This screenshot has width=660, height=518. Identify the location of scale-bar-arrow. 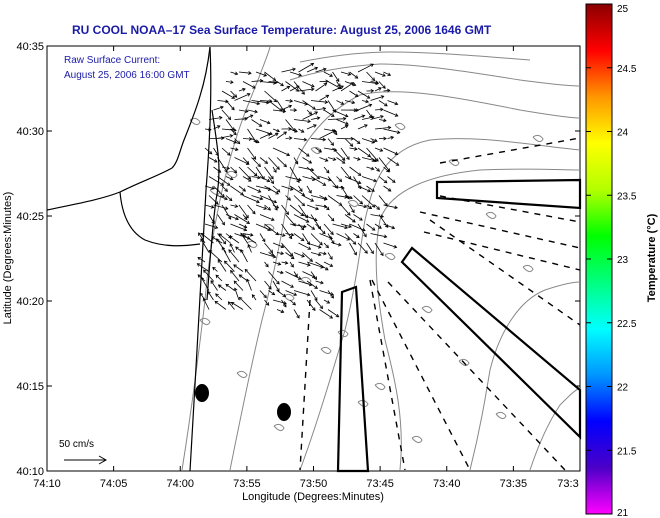
(86, 460).